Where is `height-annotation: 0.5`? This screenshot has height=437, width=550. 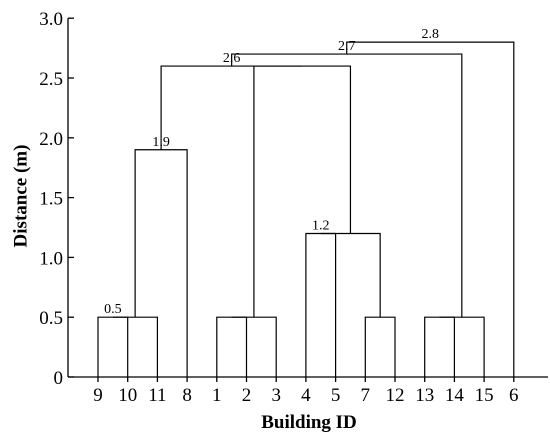
height-annotation: 0.5 is located at coordinates (113, 309).